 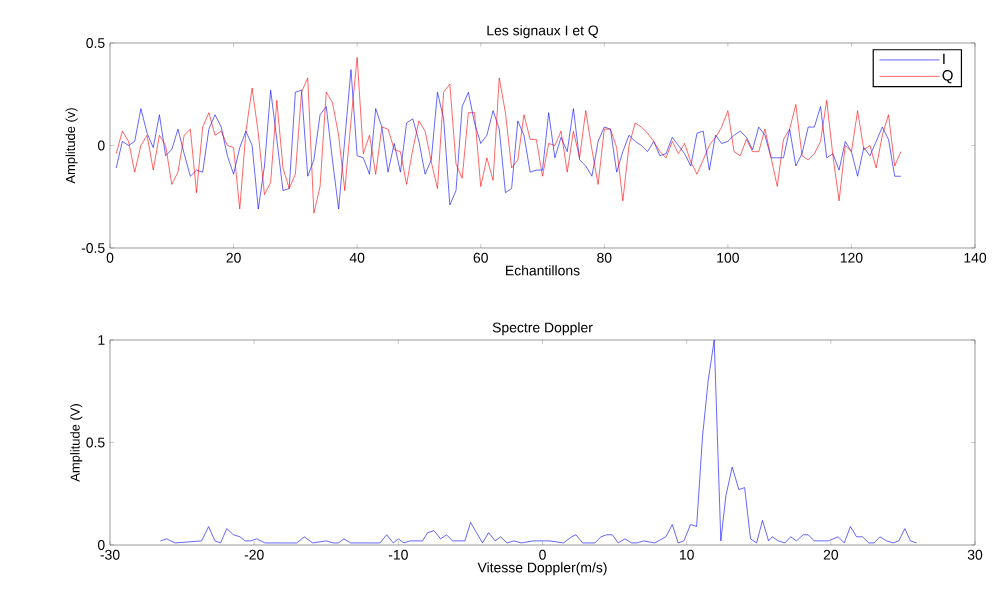 What do you see at coordinates (728, 257) in the screenshot?
I see `x-tick-label: 100` at bounding box center [728, 257].